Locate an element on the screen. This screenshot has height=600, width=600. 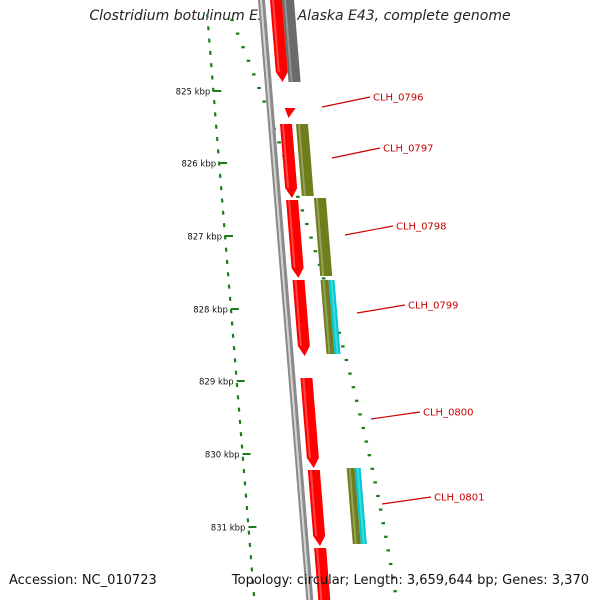
gene-feature-top-body is located at coordinates (291, 41).